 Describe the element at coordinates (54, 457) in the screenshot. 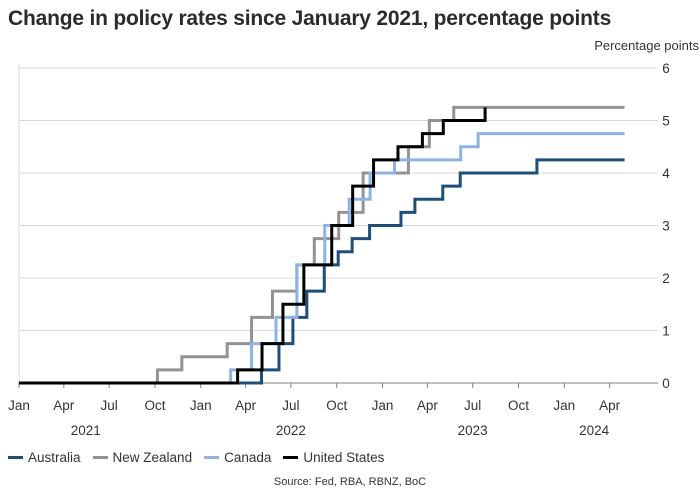

I see `legend-label: Australia` at that location.